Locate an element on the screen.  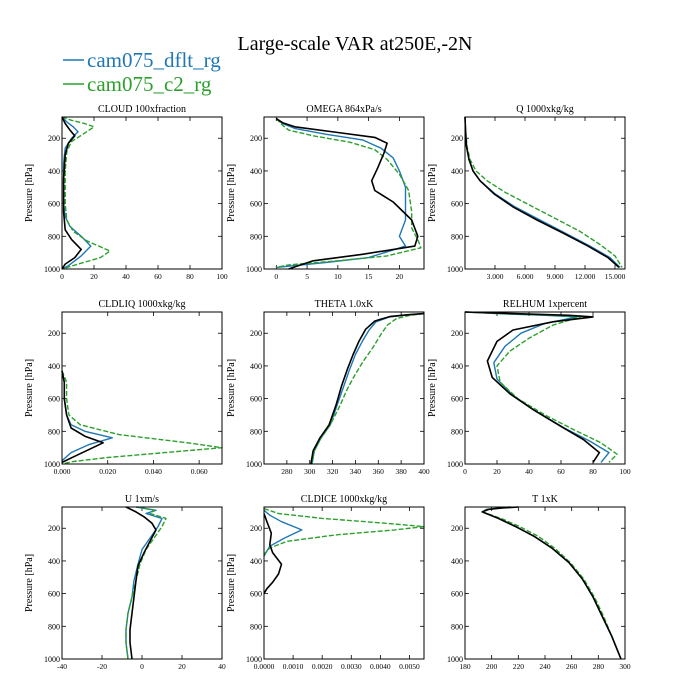
x-tick-label: 0.020 is located at coordinates (107, 471).